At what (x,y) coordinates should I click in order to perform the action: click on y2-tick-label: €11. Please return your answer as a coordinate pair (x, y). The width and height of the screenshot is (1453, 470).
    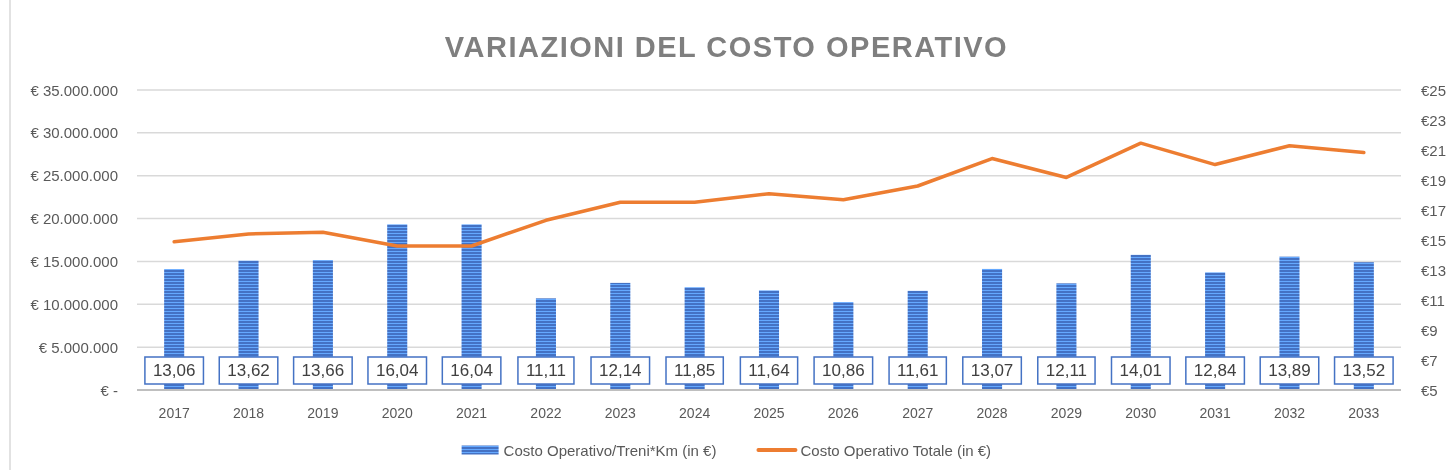
    Looking at the image, I should click on (1433, 300).